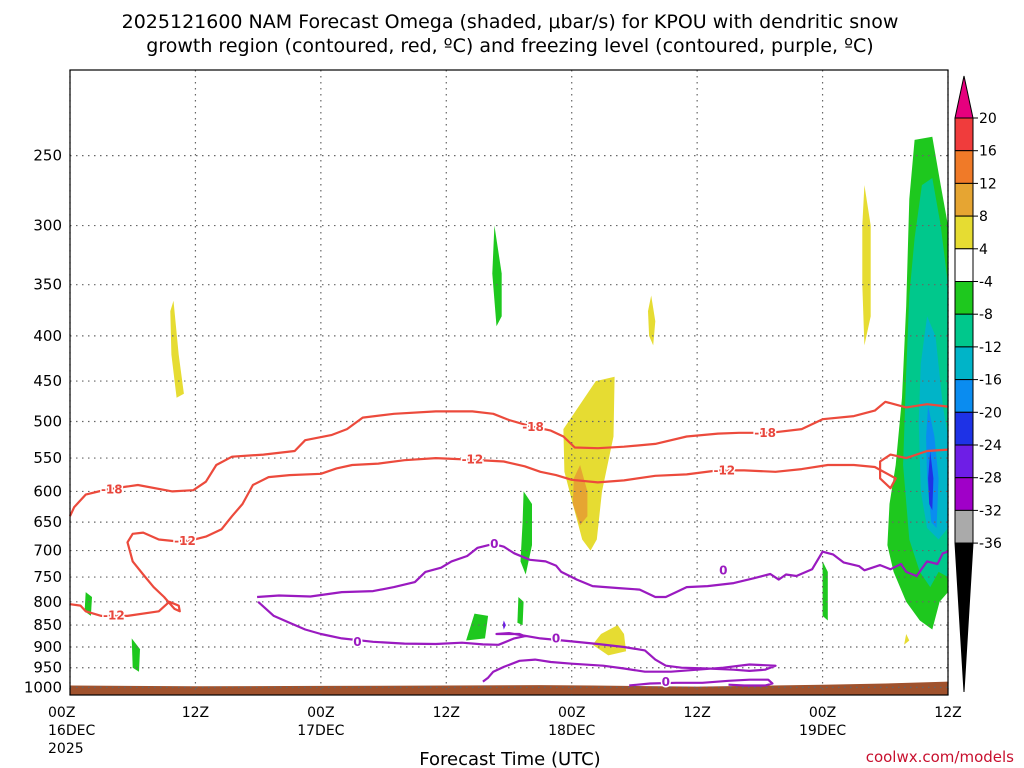 The image size is (1024, 768). I want to click on x-axis-label: Forecast Time (UTC), so click(509, 758).